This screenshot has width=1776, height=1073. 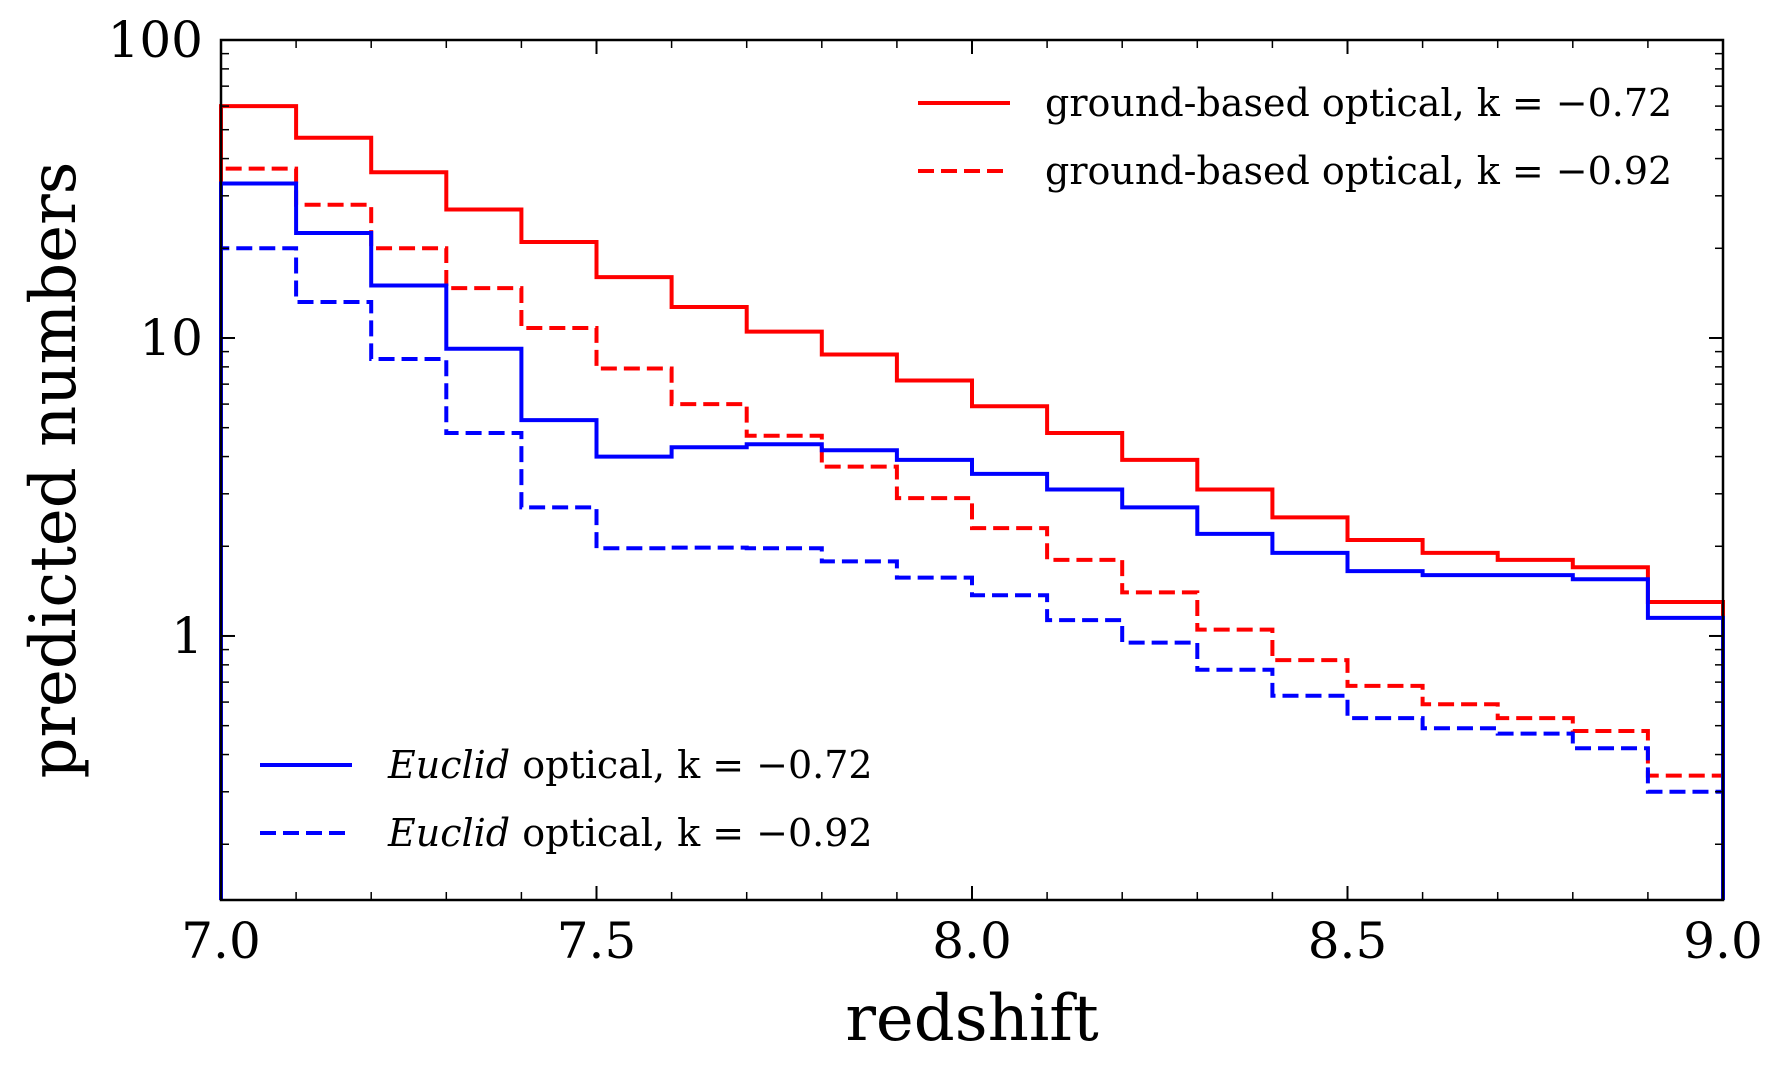 I want to click on legend-label: Euclid optical, k = −0.72, so click(x=630, y=765).